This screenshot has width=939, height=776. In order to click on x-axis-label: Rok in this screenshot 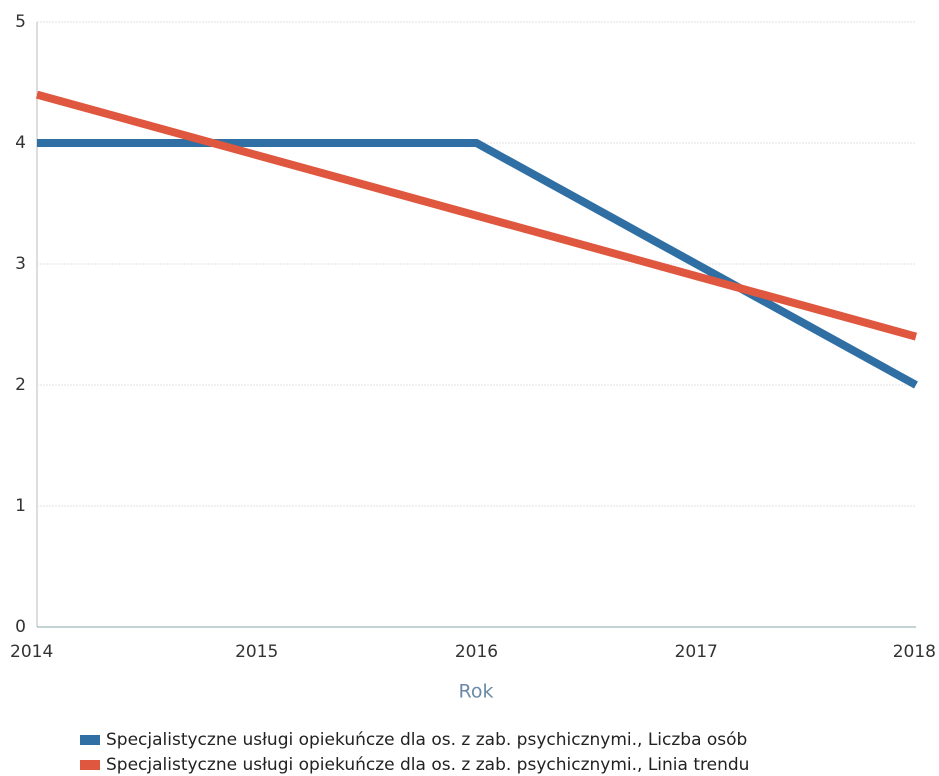, I will do `click(476, 692)`.